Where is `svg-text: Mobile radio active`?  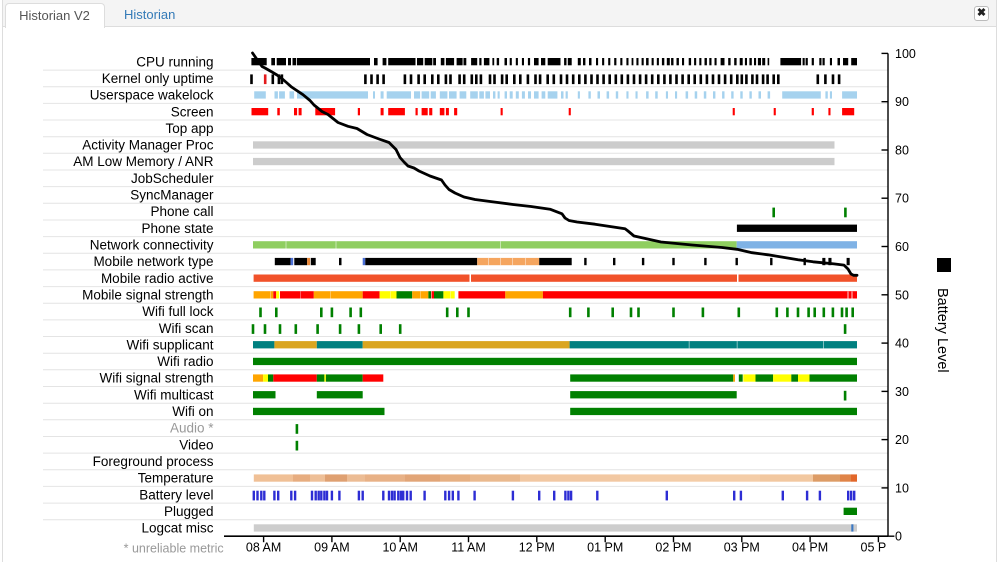 svg-text: Mobile radio active is located at coordinates (157, 278).